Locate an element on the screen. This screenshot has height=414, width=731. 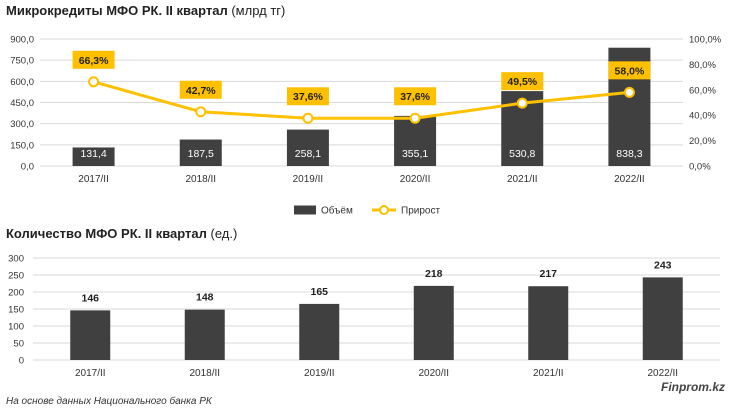
chart1-title-text: Микрокредиты МФО РК. II квартал is located at coordinates (117, 10).